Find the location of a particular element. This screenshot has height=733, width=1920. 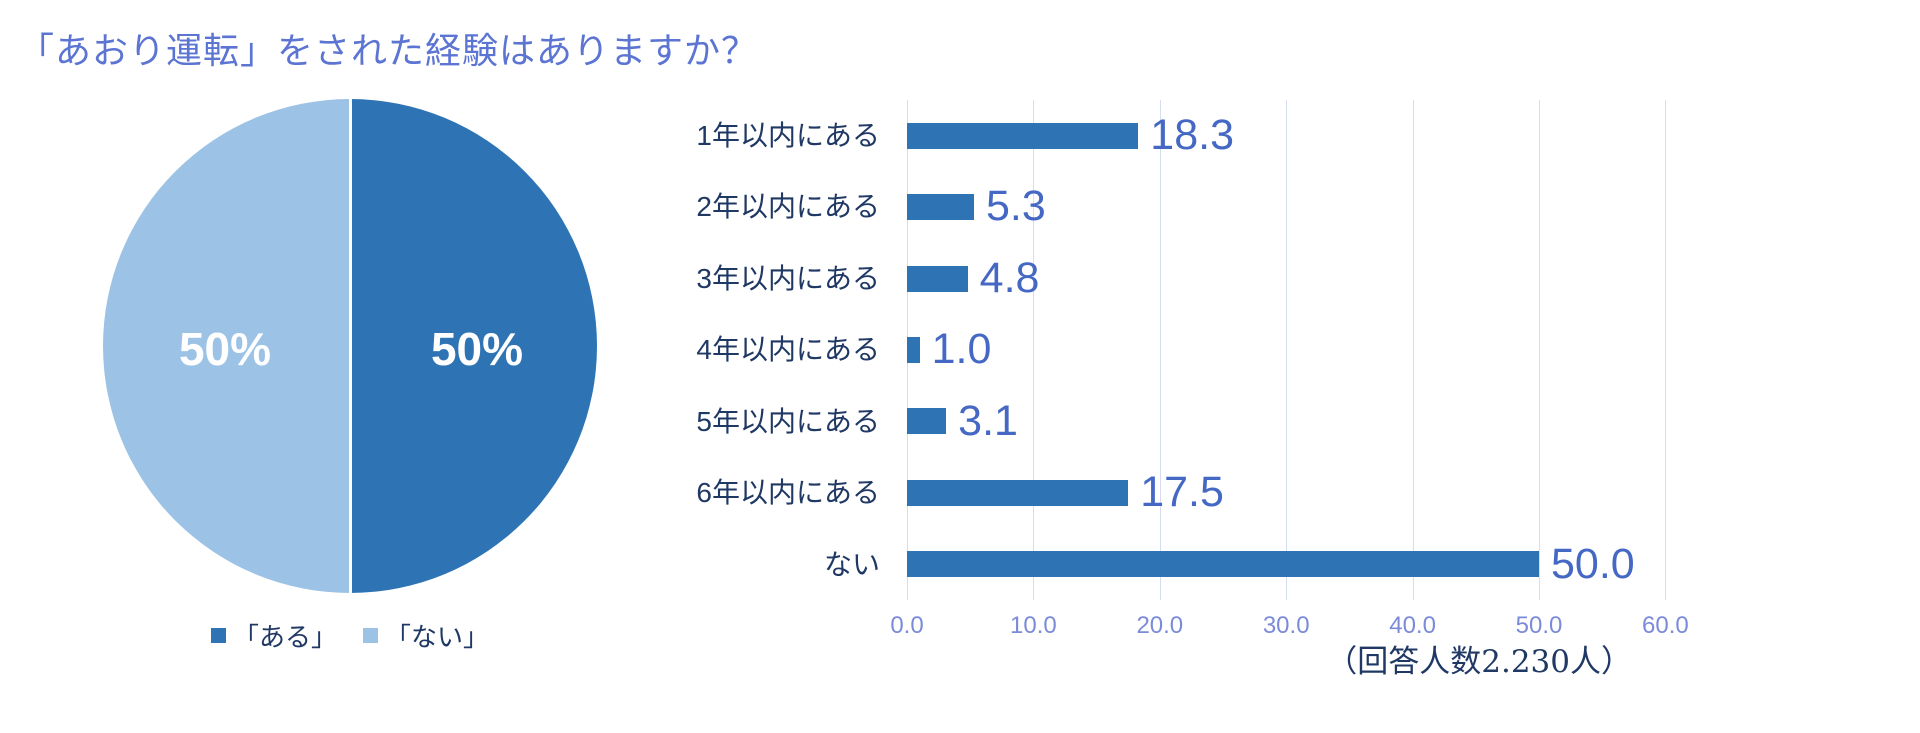

pie-label-nai: 50% is located at coordinates (225, 349).